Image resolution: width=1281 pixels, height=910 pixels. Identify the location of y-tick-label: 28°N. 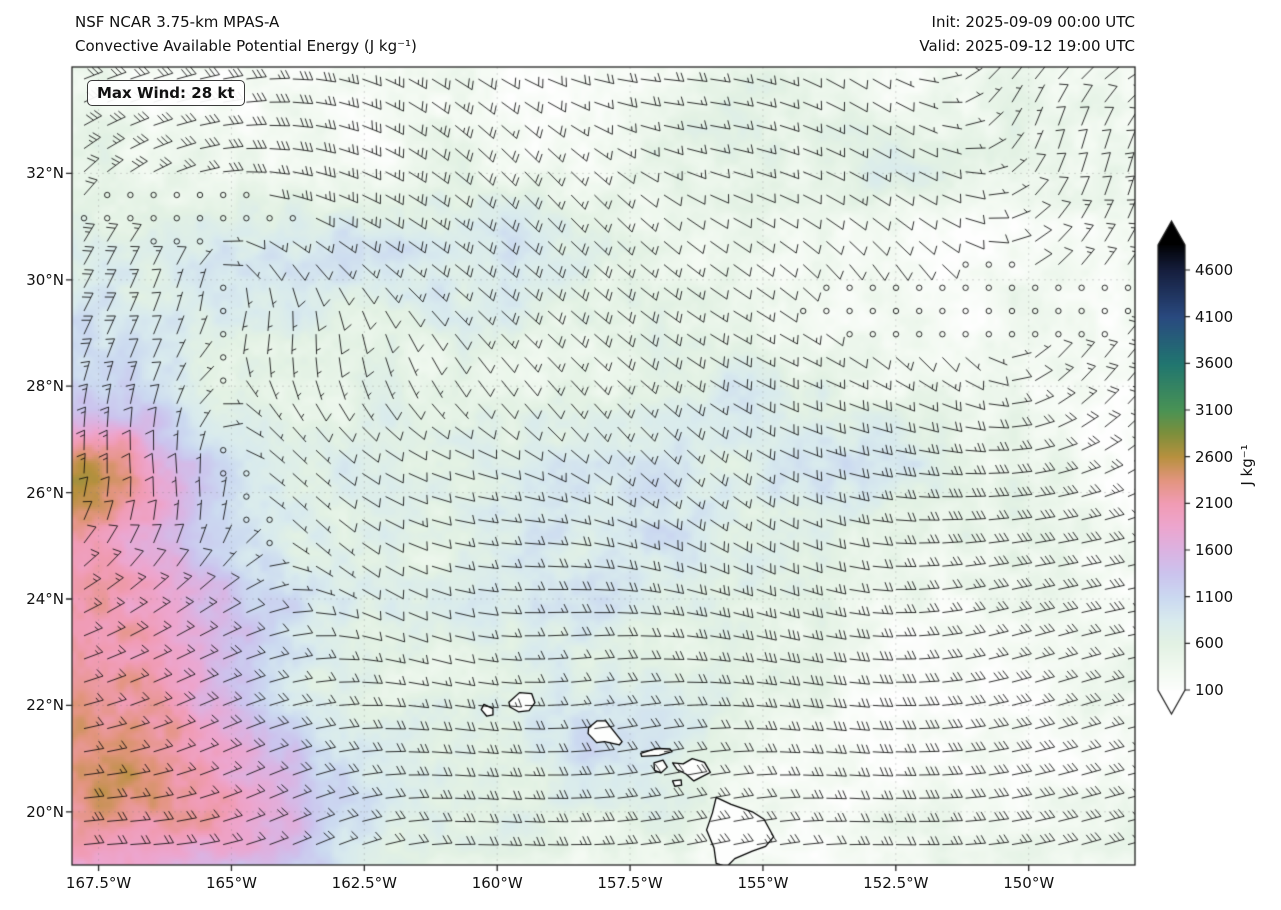
(45, 386).